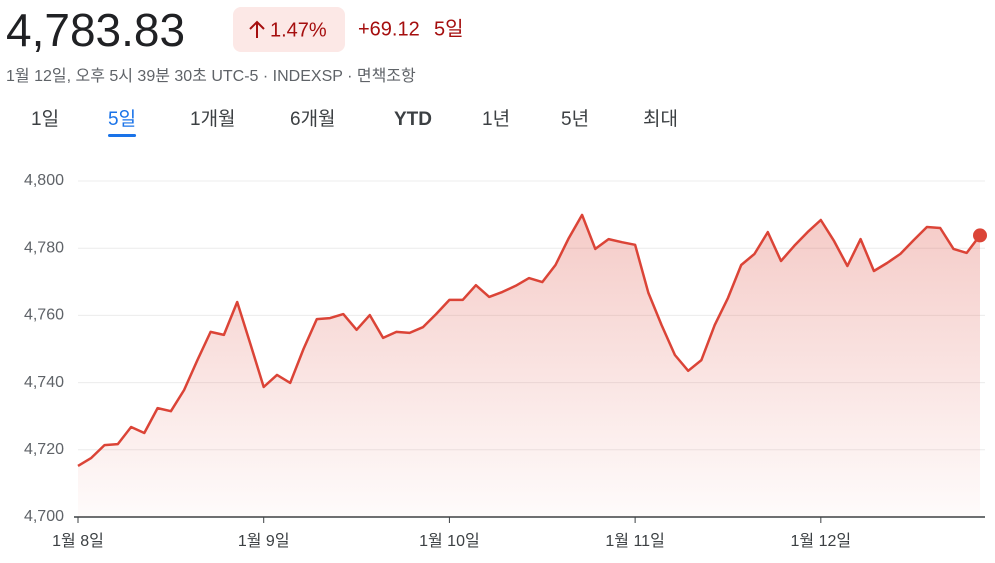  What do you see at coordinates (44, 382) in the screenshot?
I see `y-tick-label: 4,740` at bounding box center [44, 382].